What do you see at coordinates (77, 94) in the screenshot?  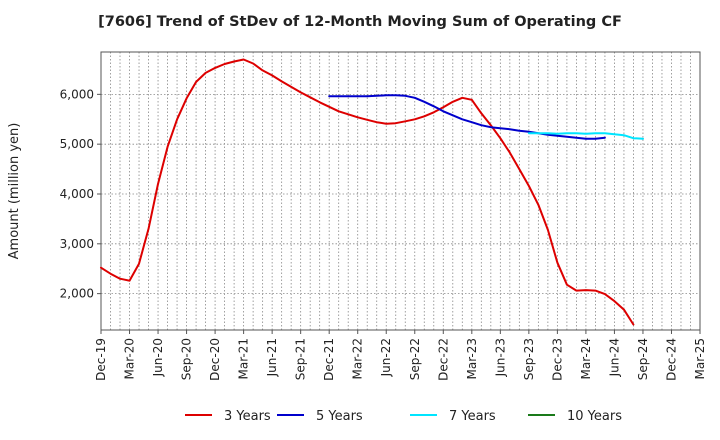 I see `y-tick-label: 6,000` at bounding box center [77, 94].